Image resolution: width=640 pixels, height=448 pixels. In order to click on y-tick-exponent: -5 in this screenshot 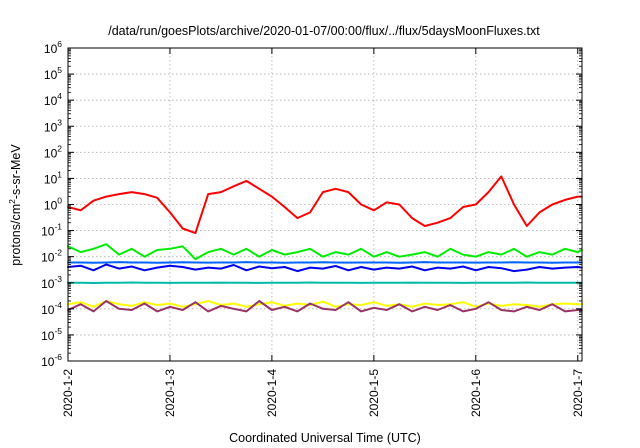, I will do `click(58, 331)`.